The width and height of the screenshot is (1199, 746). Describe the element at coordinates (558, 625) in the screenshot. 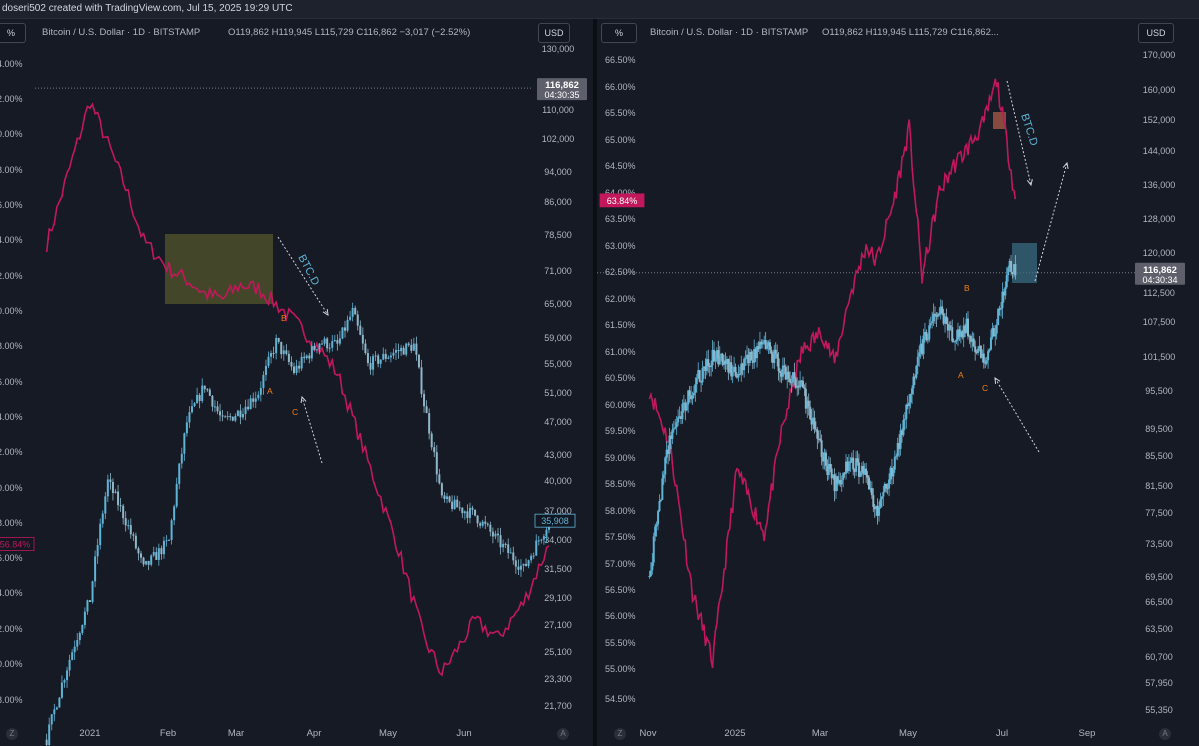

I see `price-axis-tick: 27,100` at that location.